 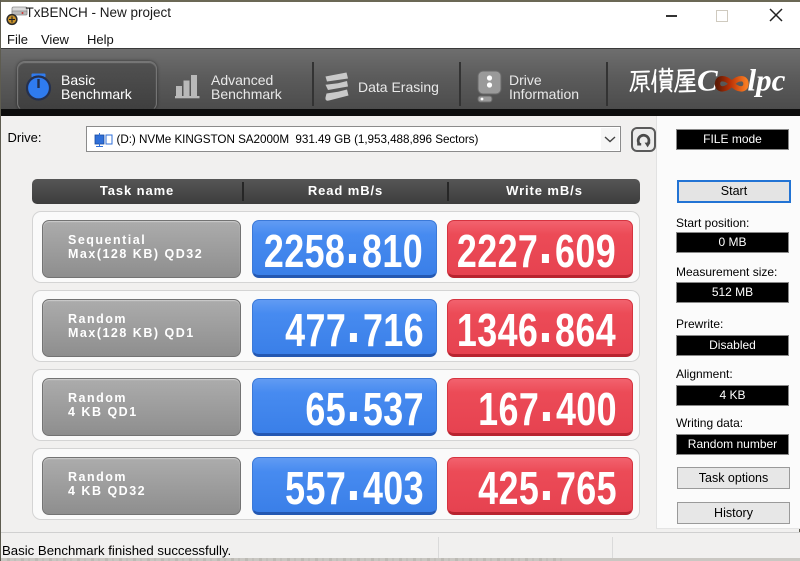 I want to click on svg-text: lpc, so click(x=767, y=80).